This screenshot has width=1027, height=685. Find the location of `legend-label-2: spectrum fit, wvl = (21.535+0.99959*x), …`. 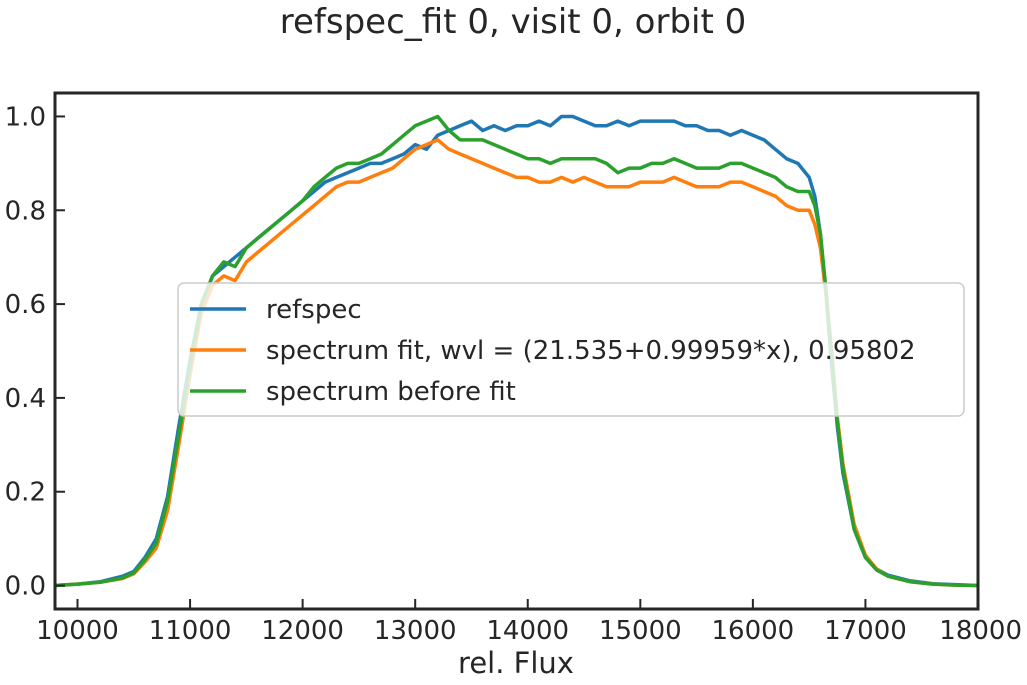

legend-label-2: spectrum fit, wvl = (21.535+0.99959*x), … is located at coordinates (591, 351).